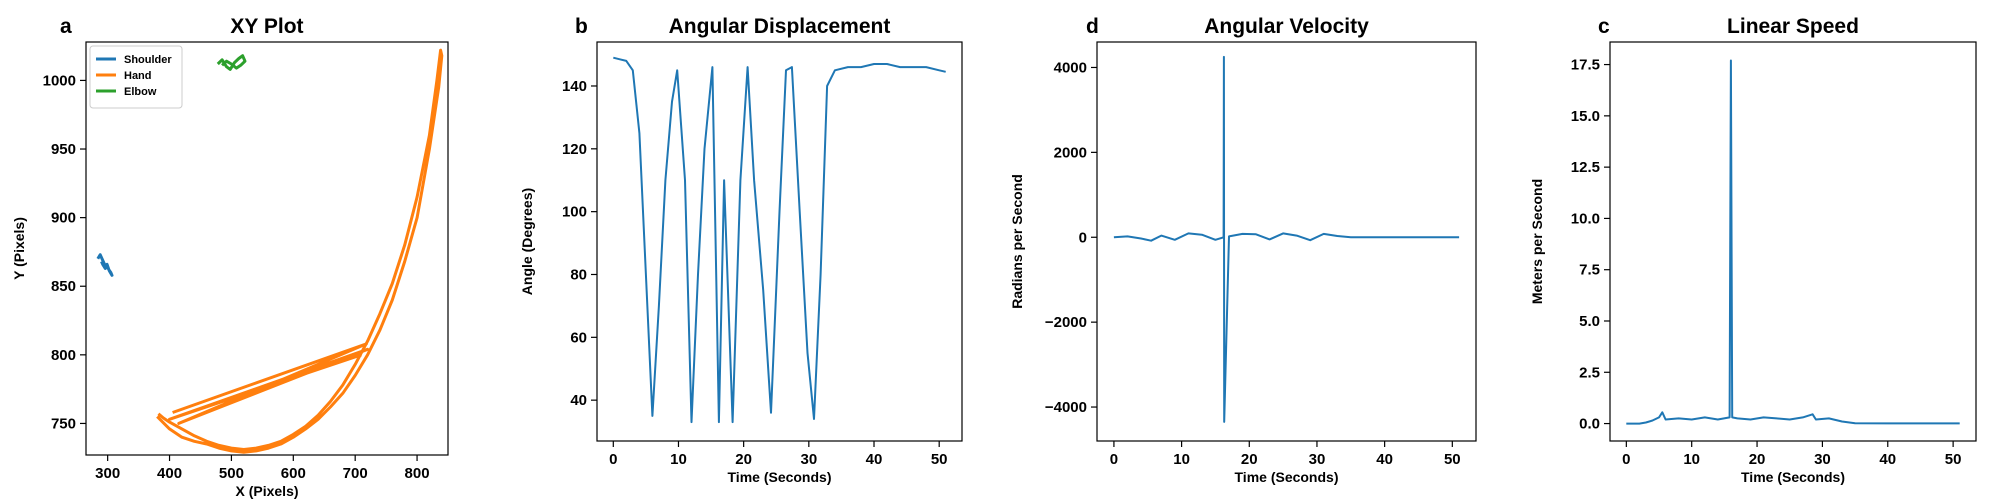  What do you see at coordinates (1286, 26) in the screenshot?
I see `panel-title: Angular Velocity` at bounding box center [1286, 26].